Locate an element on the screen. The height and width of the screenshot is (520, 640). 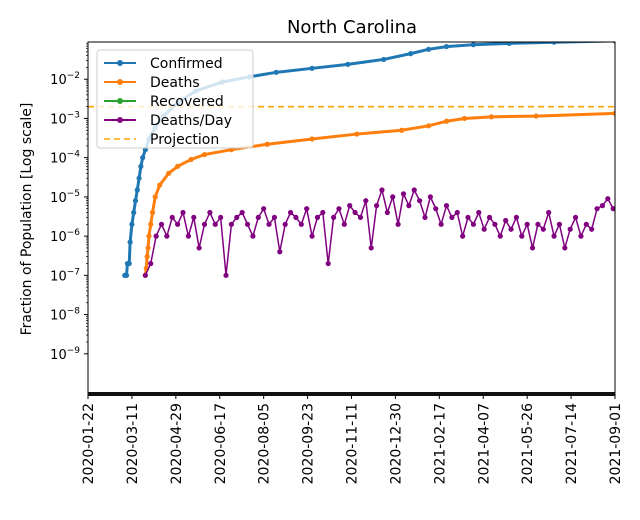
chart-title: North Carolina is located at coordinates (352, 27).